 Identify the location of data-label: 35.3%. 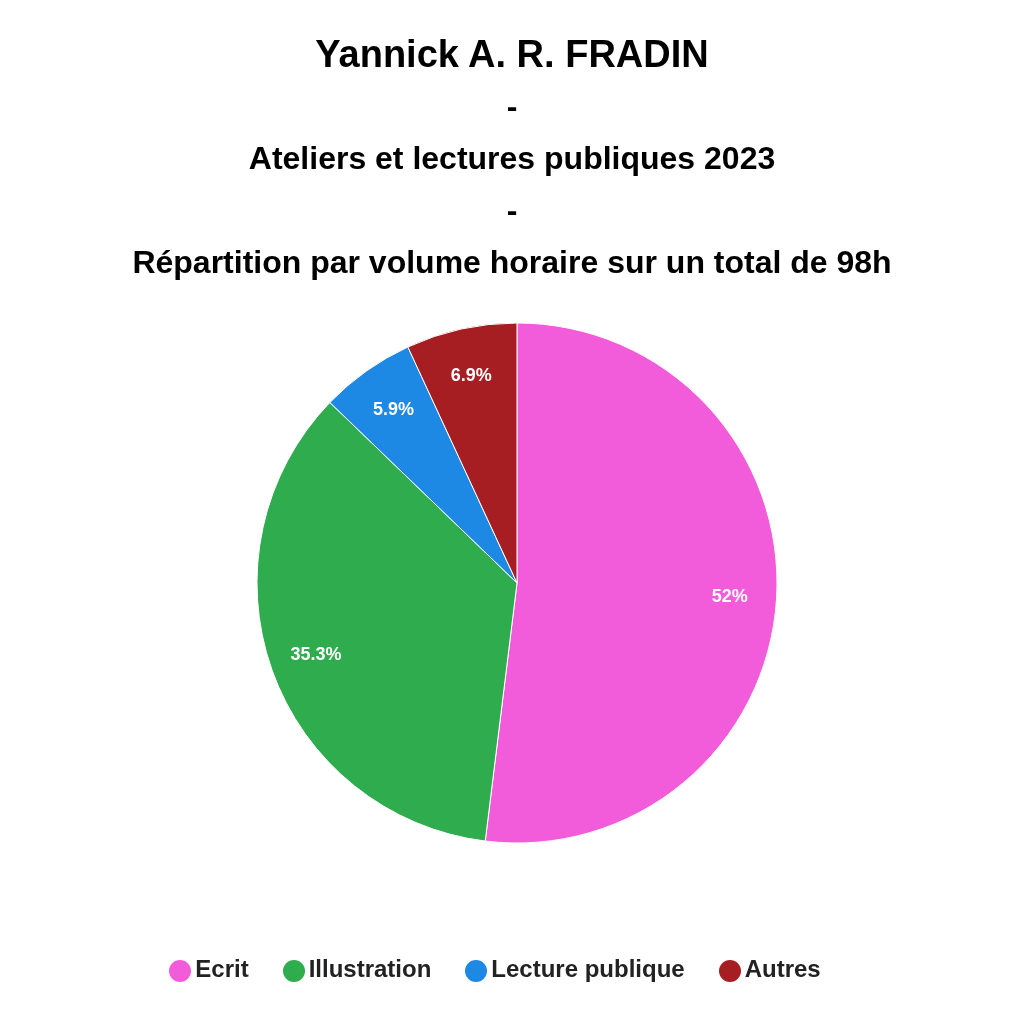
(316, 654).